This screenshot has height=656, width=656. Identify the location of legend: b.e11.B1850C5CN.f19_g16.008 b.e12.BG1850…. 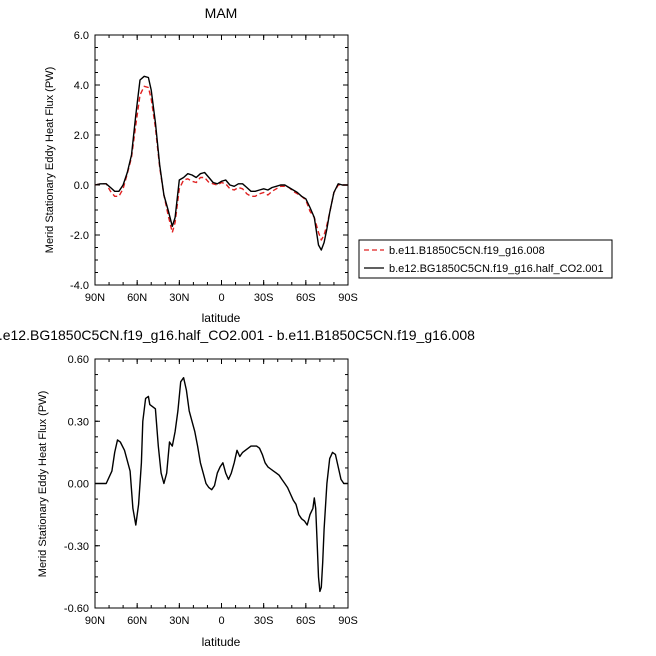
(485, 259).